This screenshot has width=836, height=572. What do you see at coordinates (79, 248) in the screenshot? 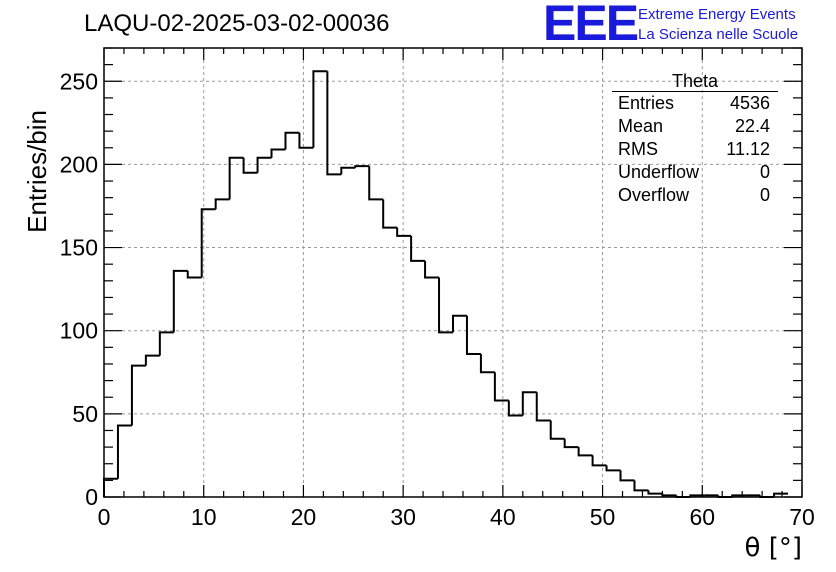
I see `y-tick-label: 150` at bounding box center [79, 248].